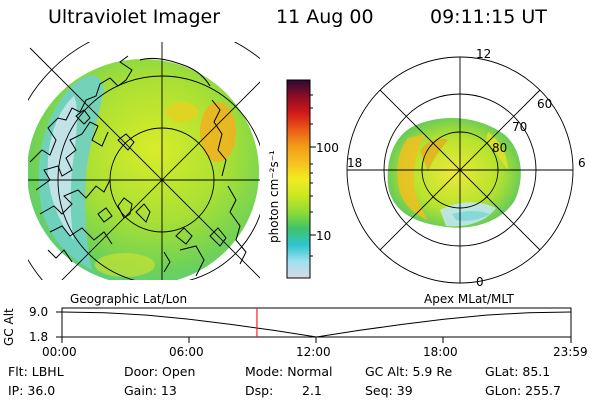 The width and height of the screenshot is (600, 400). Describe the element at coordinates (134, 17) in the screenshot. I see `instrument-title: Ultraviolet Imager` at that location.